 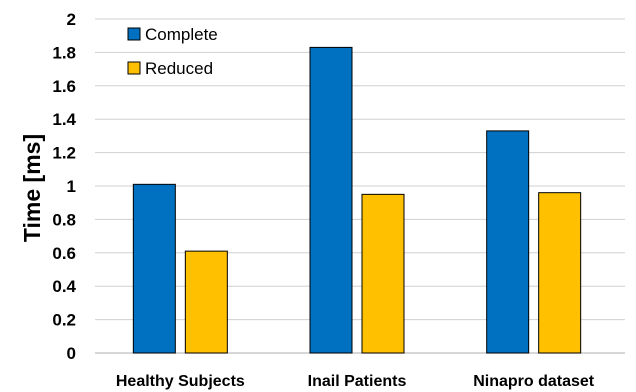 What do you see at coordinates (134, 34) in the screenshot?
I see `legend-swatch-complete` at bounding box center [134, 34].